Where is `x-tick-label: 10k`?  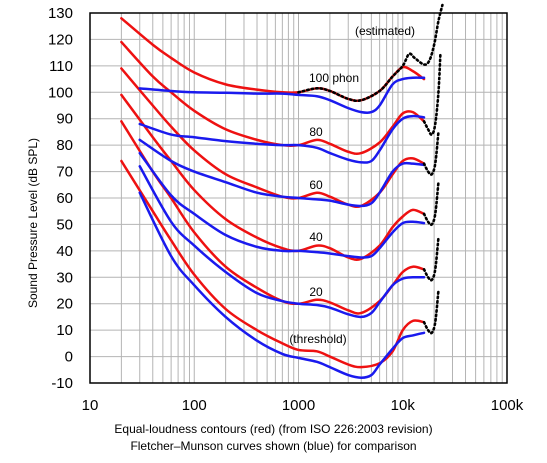 x-tick-label: 10k is located at coordinates (403, 405).